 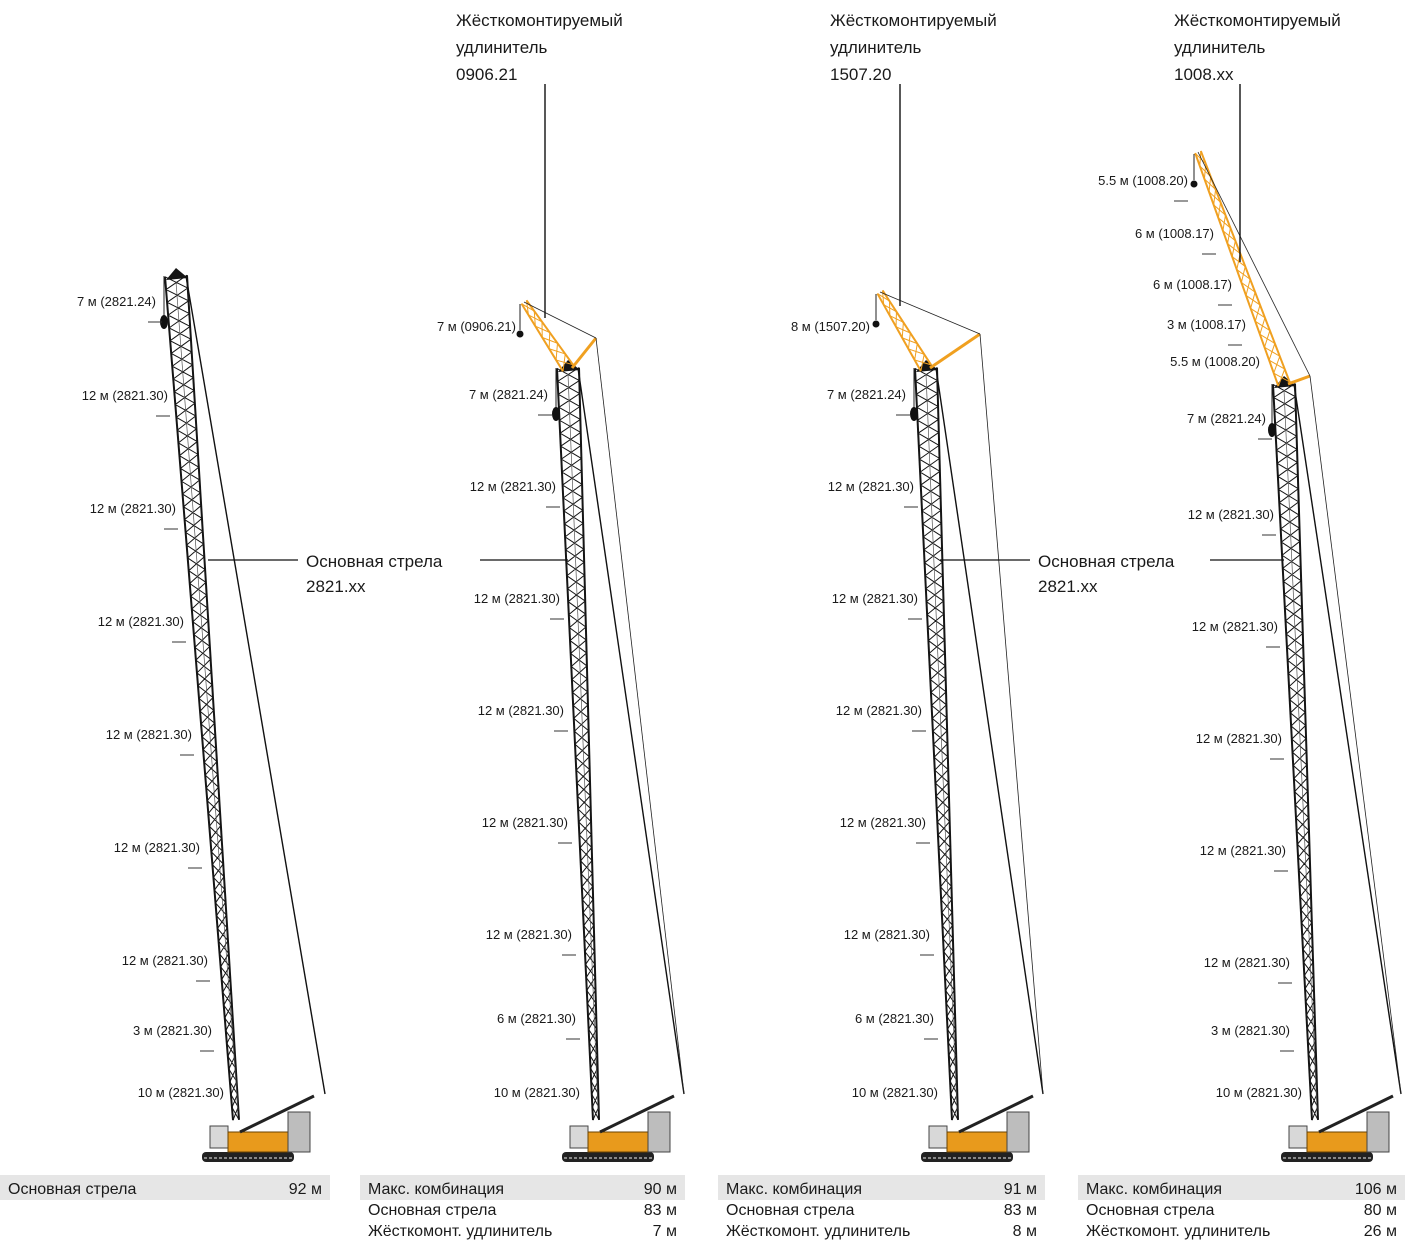 I want to click on spec-row-value: 90 м, so click(x=660, y=1189).